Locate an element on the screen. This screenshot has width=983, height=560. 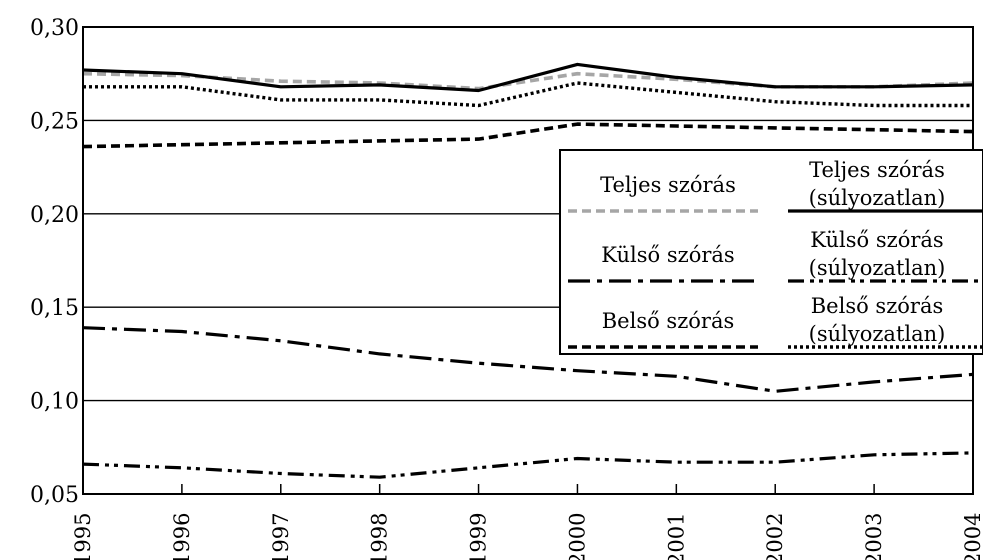
y-tick-label: 0,10 is located at coordinates (54, 402).